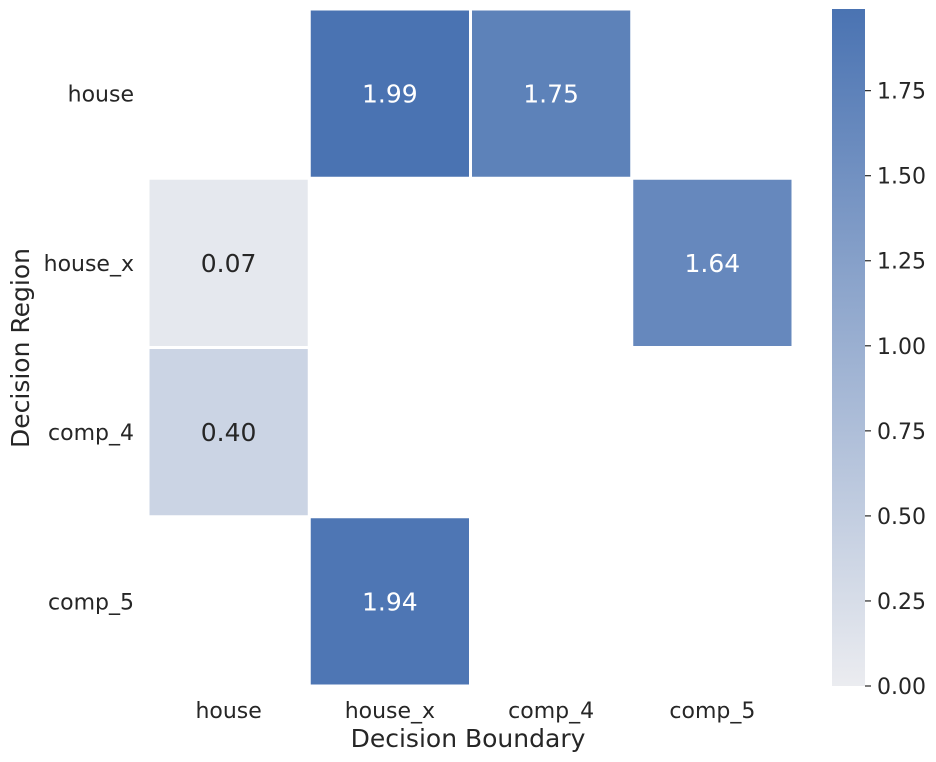  I want to click on x-axis-label: Decision Boundary, so click(468, 738).